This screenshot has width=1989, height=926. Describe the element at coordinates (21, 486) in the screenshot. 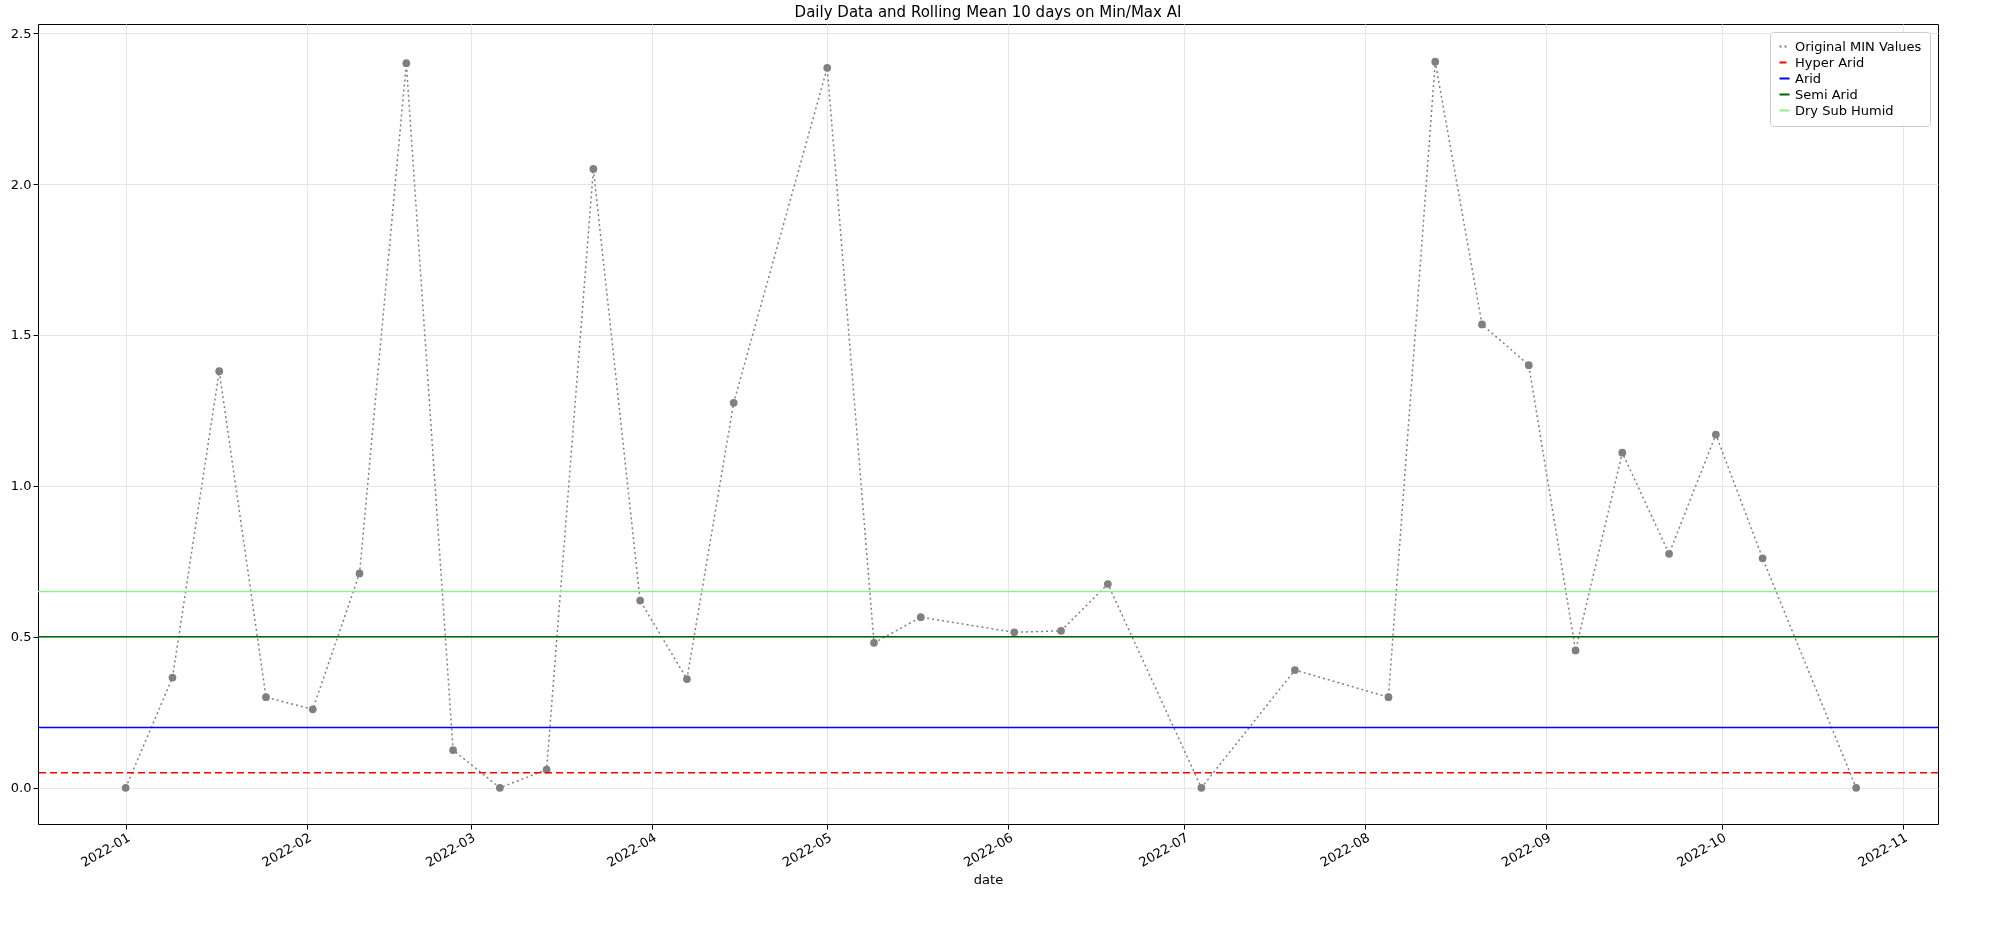

I see `y-tick-label: 1.0` at that location.